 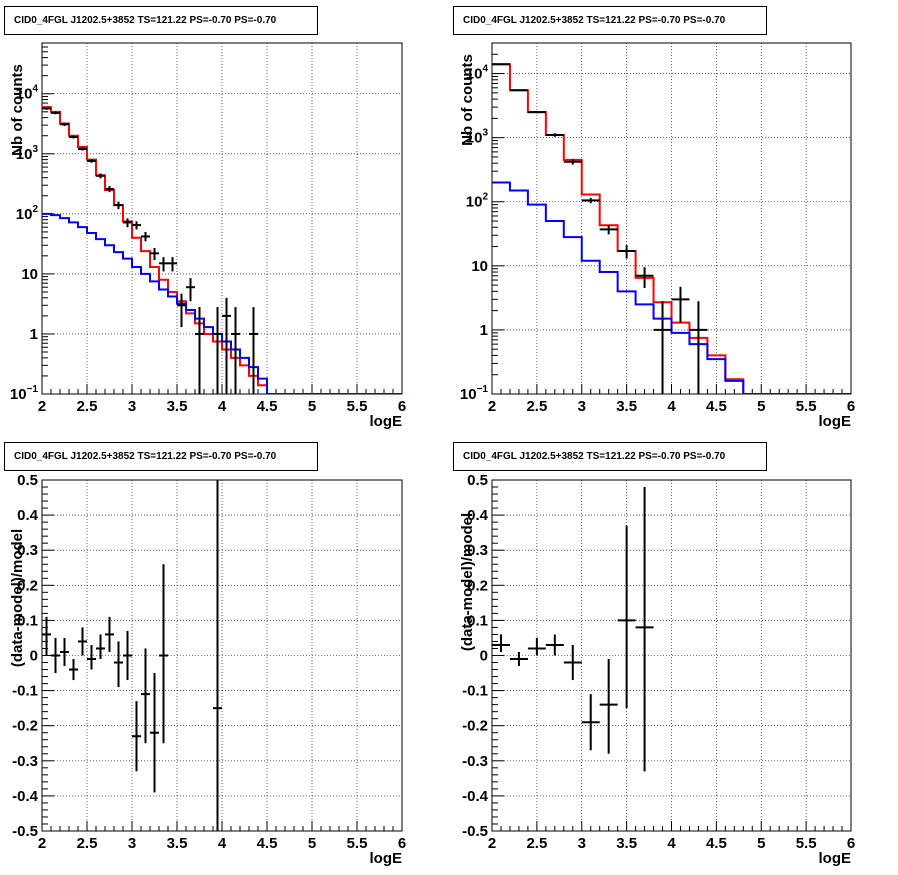 What do you see at coordinates (484, 330) in the screenshot?
I see `y-tick-label: 1` at bounding box center [484, 330].